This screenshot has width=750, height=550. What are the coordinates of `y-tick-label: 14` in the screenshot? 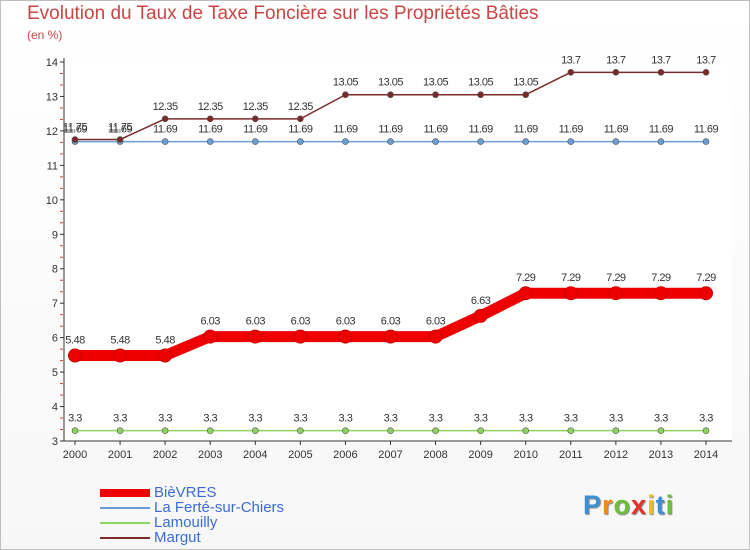 It's located at (52, 63).